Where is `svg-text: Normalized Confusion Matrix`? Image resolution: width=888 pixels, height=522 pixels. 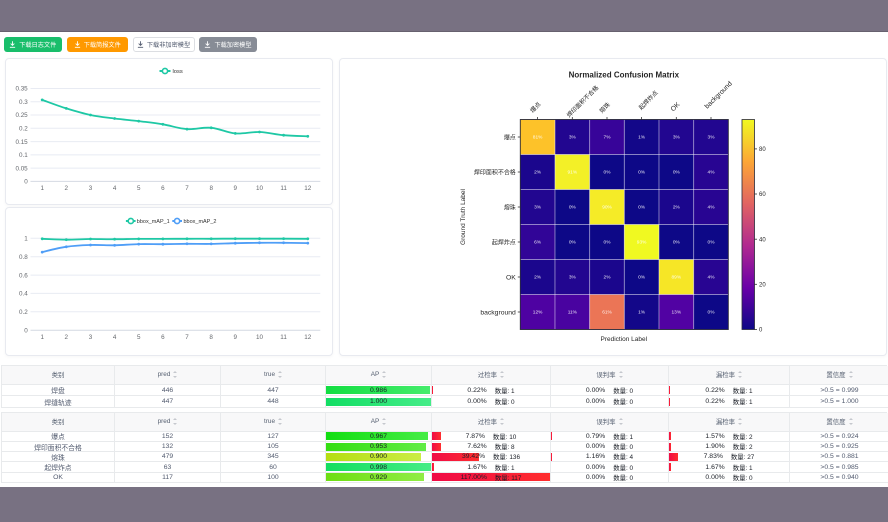
svg-text: Normalized Confusion Matrix is located at coordinates (624, 74).